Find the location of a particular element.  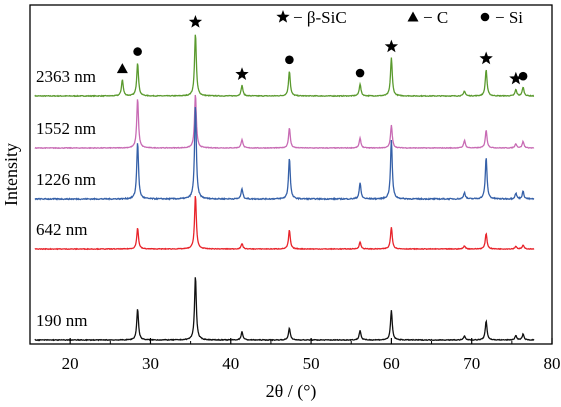

y-axis-title: Intensity is located at coordinates (11, 174).